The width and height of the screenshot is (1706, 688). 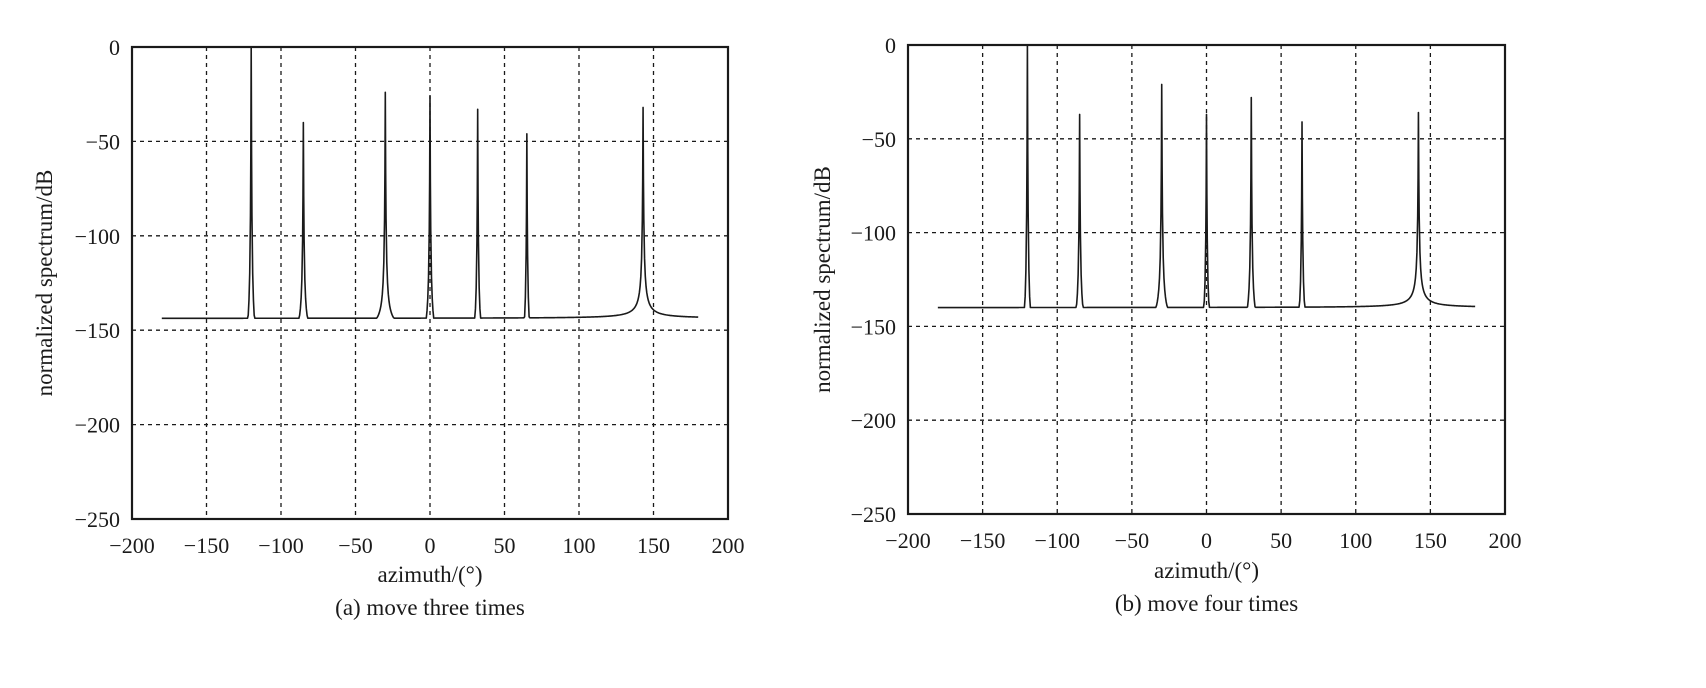 What do you see at coordinates (1206, 603) in the screenshot?
I see `panel-caption: (b) move four times` at bounding box center [1206, 603].